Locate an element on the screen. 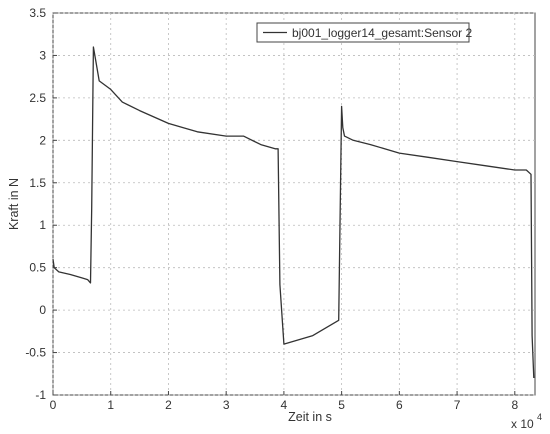 The height and width of the screenshot is (434, 550). y-axis: -1 -0.5 0 0.5 1 1.5 2 2.5 3 3.5 is located at coordinates (41, 204).